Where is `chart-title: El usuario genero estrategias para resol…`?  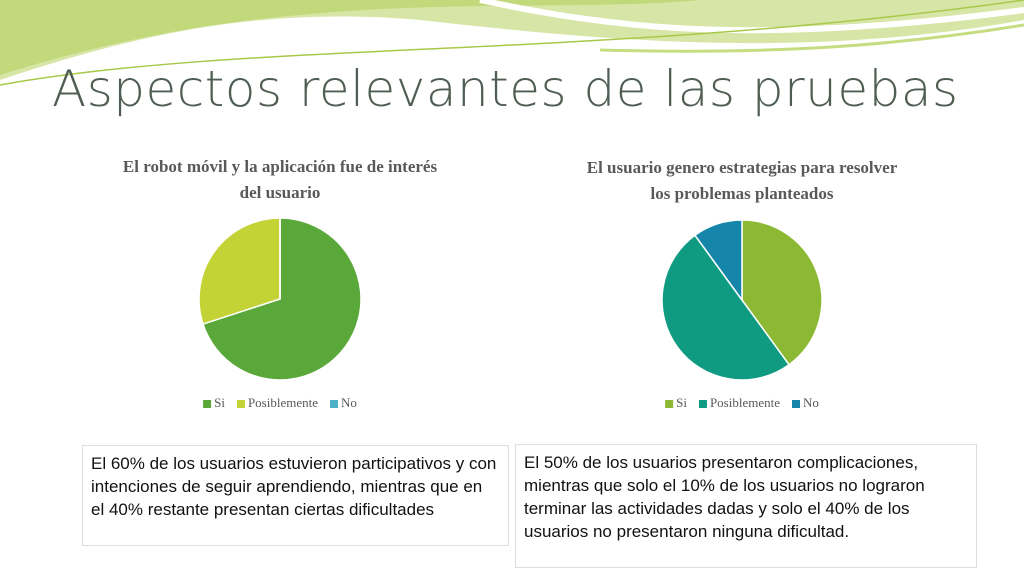
chart-title: El usuario genero estrategias para resol… is located at coordinates (742, 180).